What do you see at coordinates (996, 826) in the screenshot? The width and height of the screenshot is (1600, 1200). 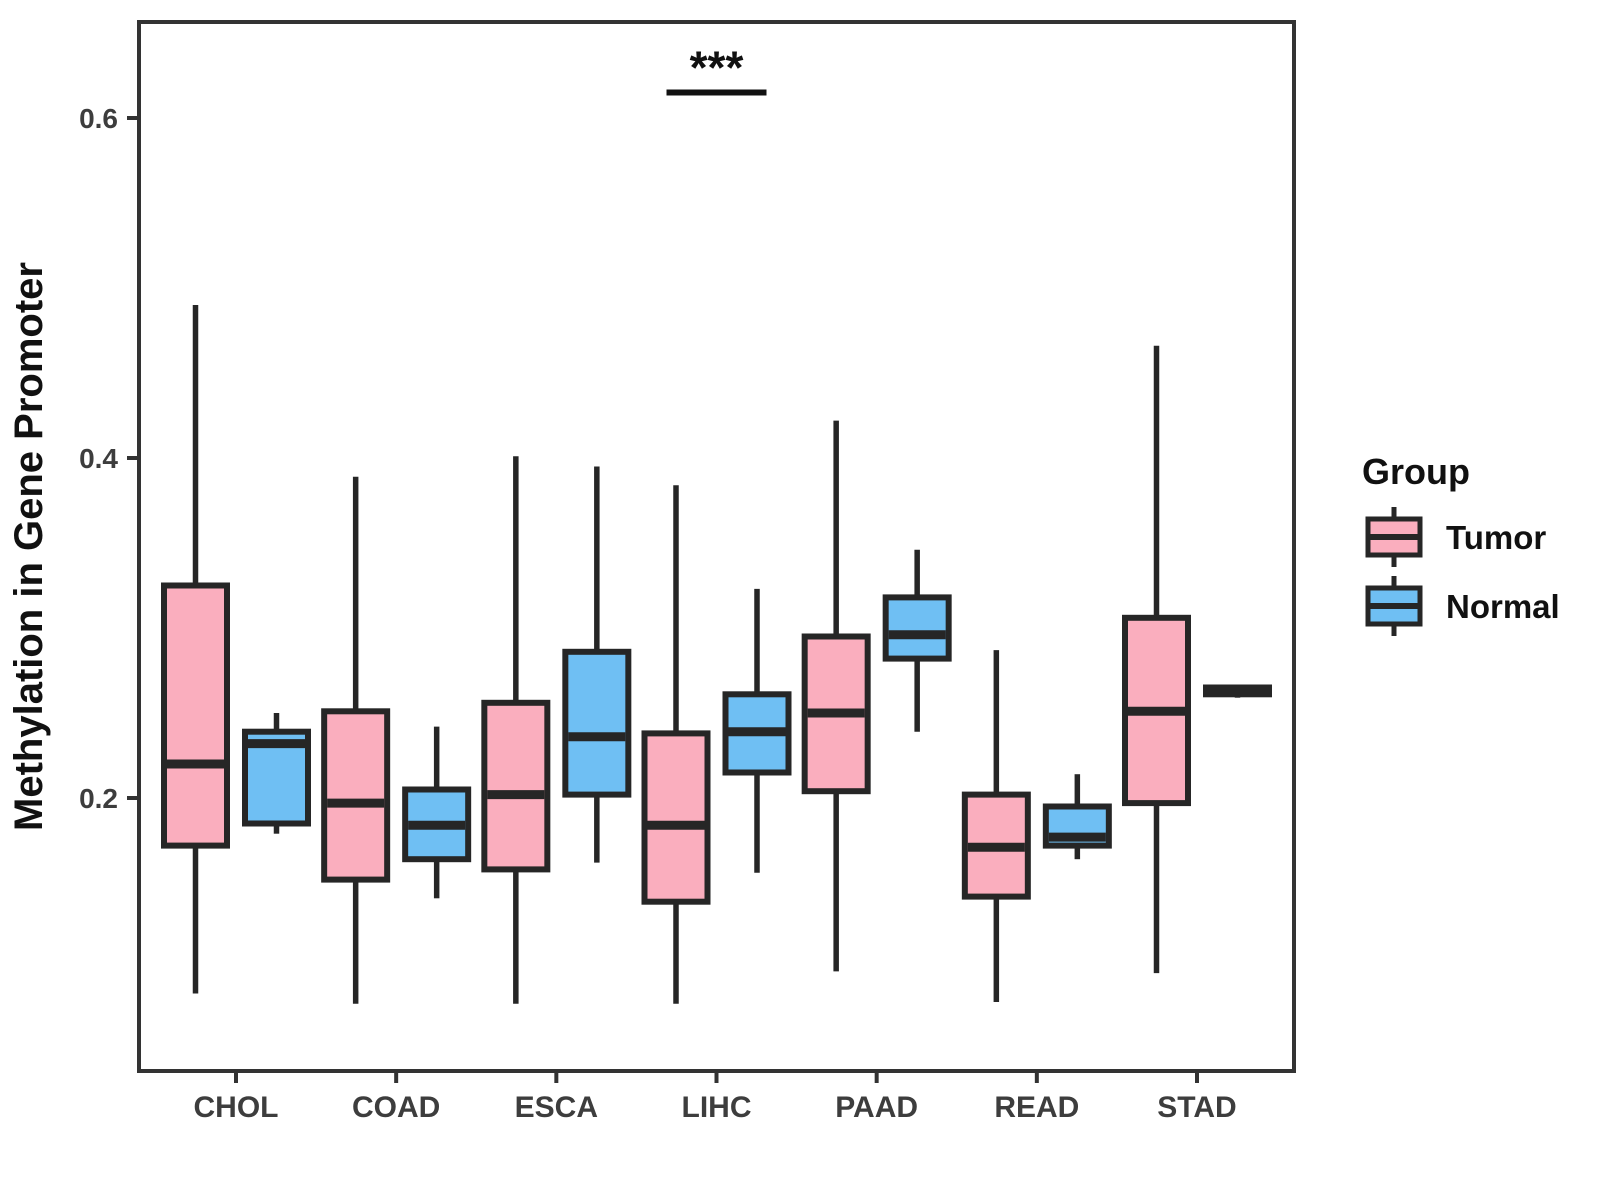 I see `boxplot-read-tumor` at bounding box center [996, 826].